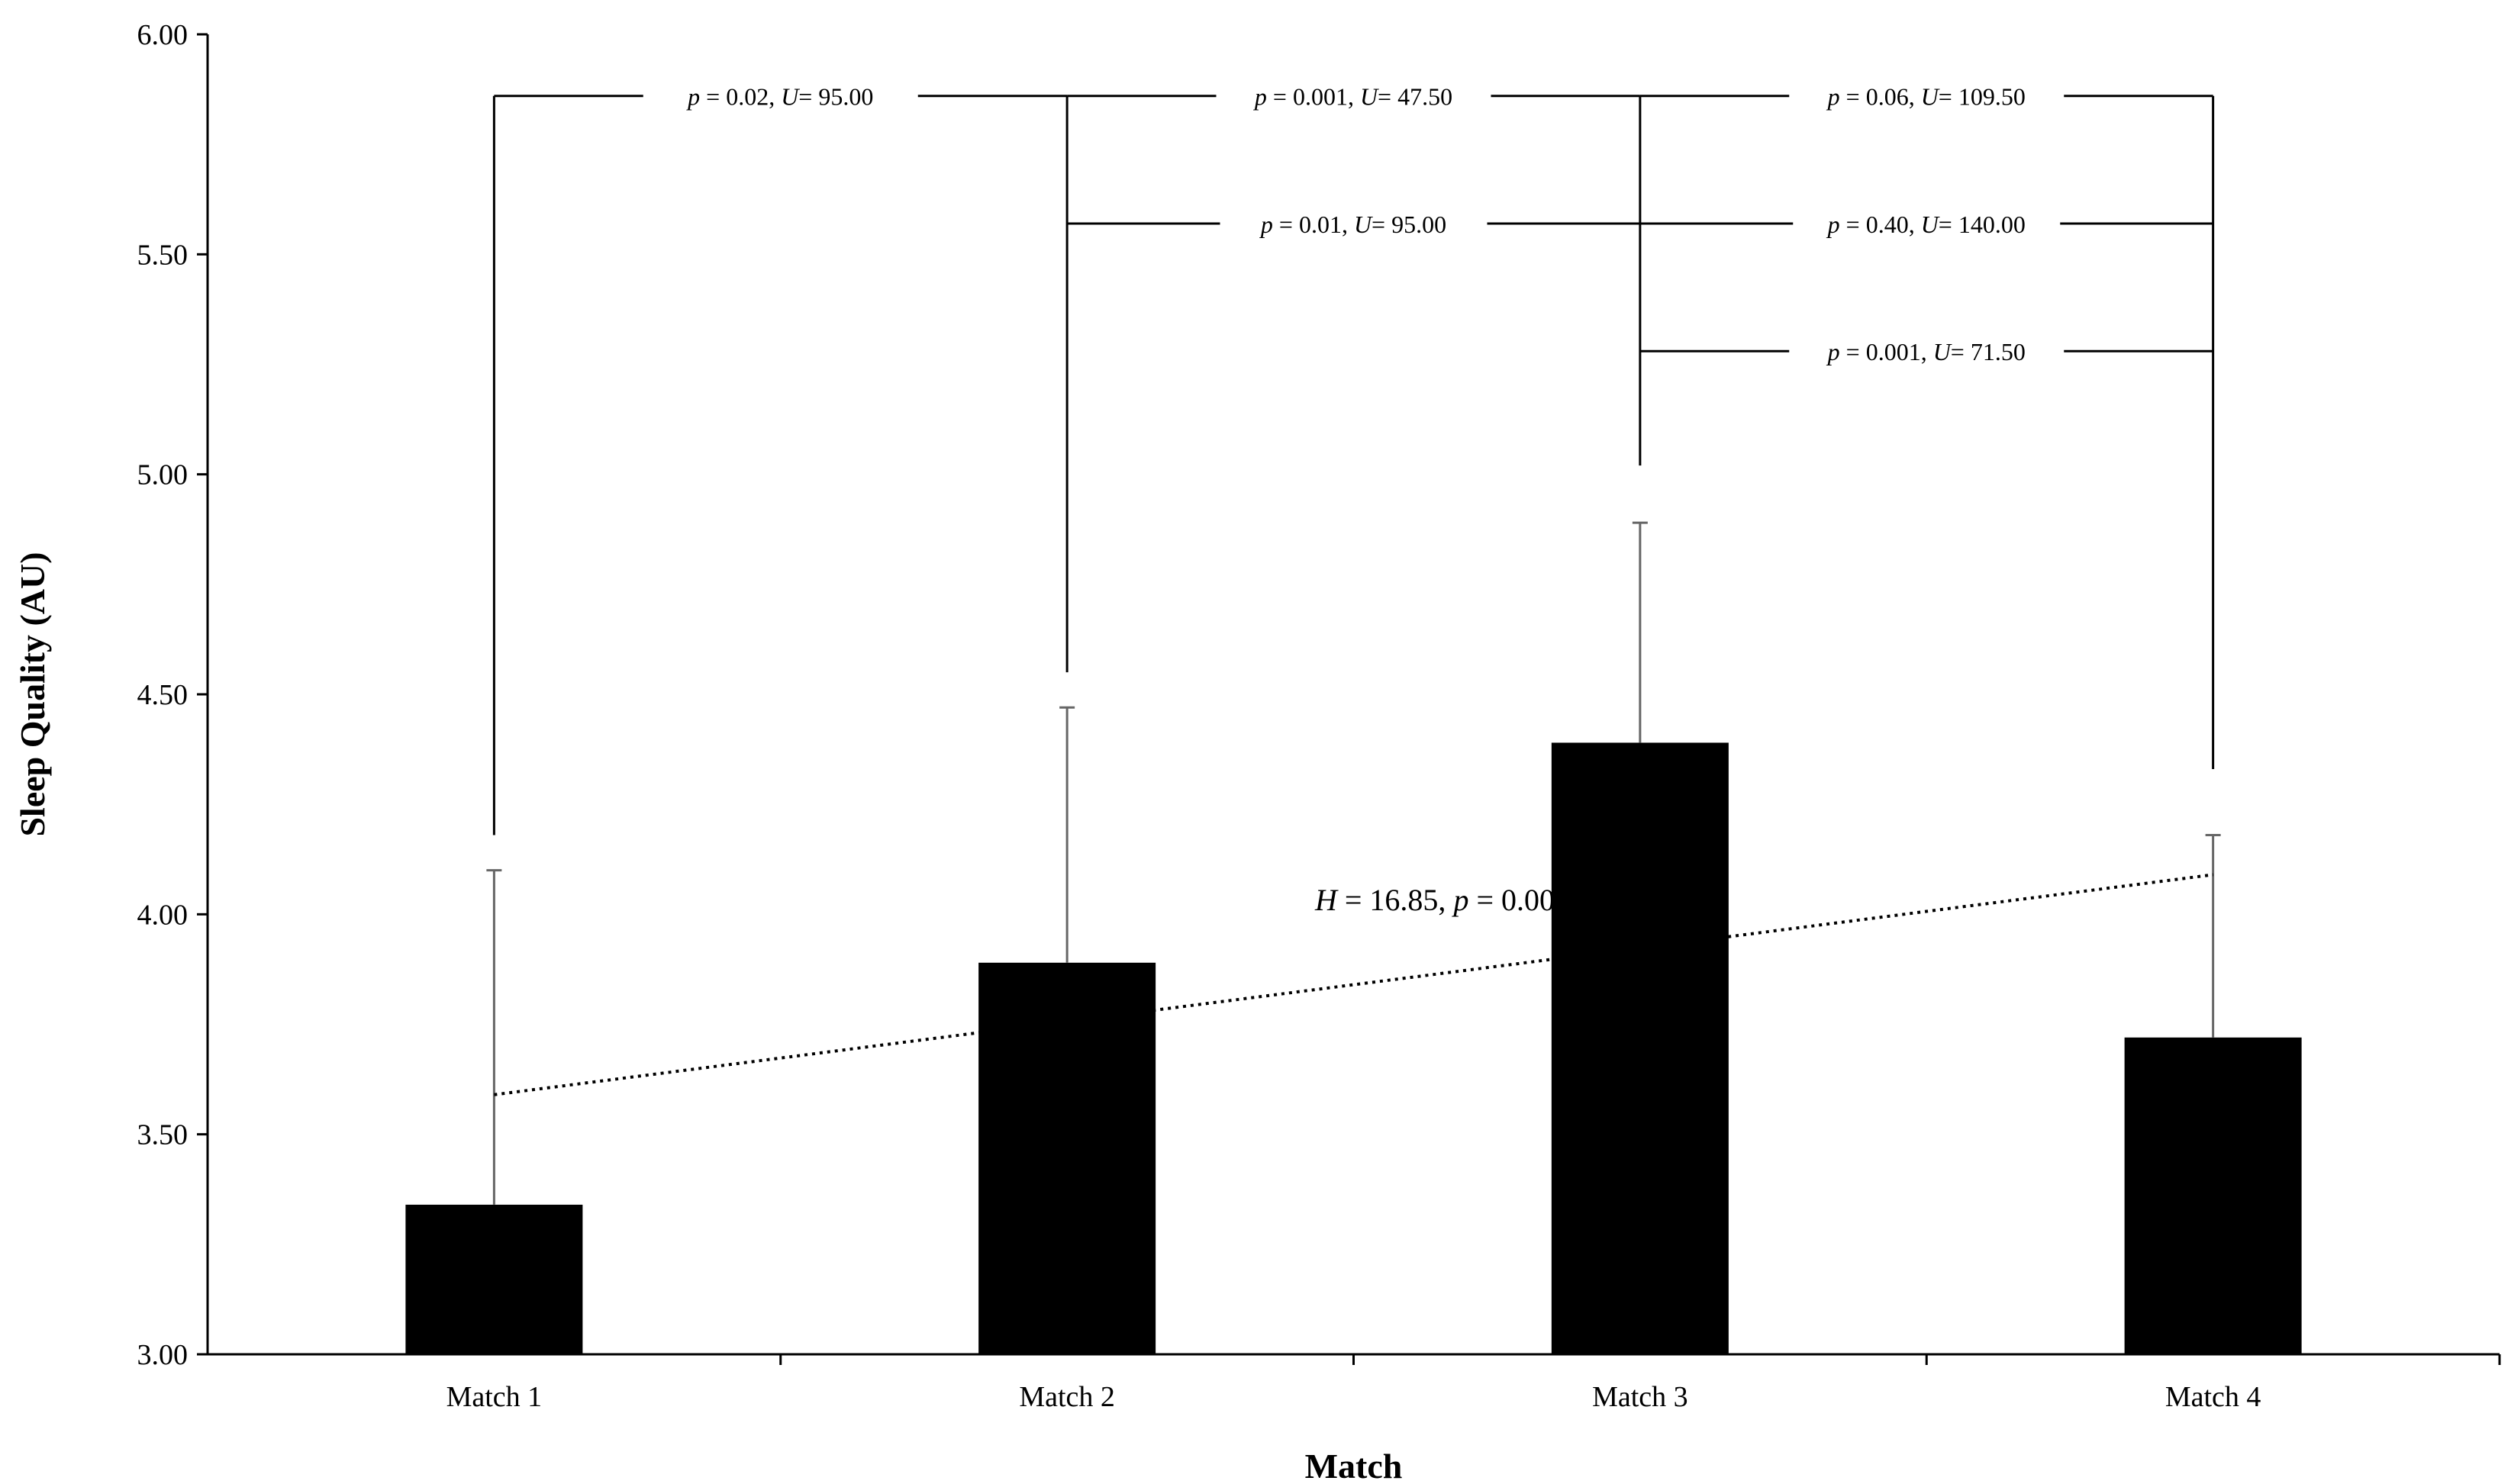  I want to click on x-tick-label: Match 3, so click(1640, 1397).